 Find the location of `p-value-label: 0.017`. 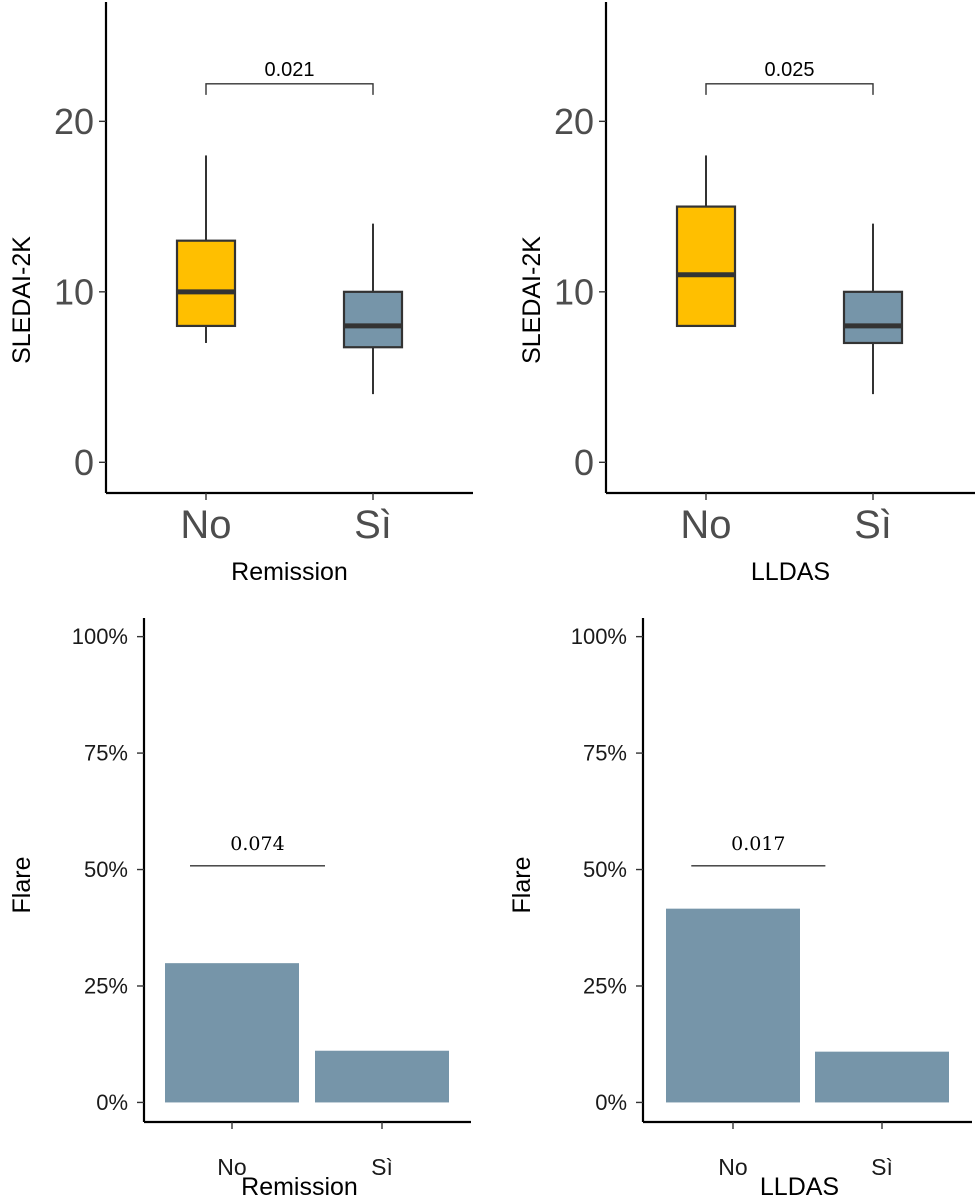

p-value-label: 0.017 is located at coordinates (758, 844).